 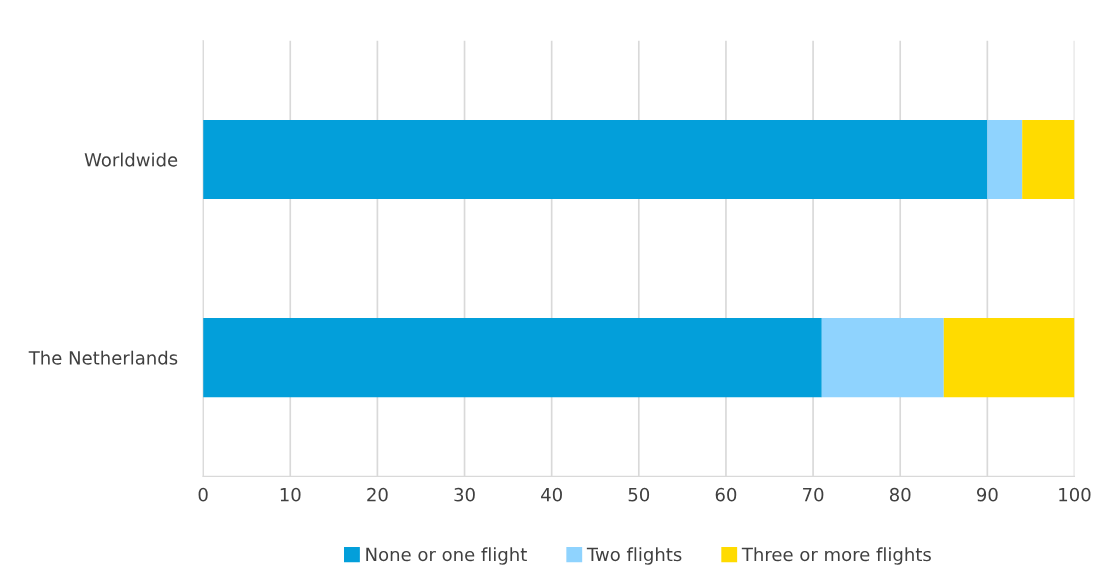 I want to click on x-tick-label: 40, so click(x=551, y=494).